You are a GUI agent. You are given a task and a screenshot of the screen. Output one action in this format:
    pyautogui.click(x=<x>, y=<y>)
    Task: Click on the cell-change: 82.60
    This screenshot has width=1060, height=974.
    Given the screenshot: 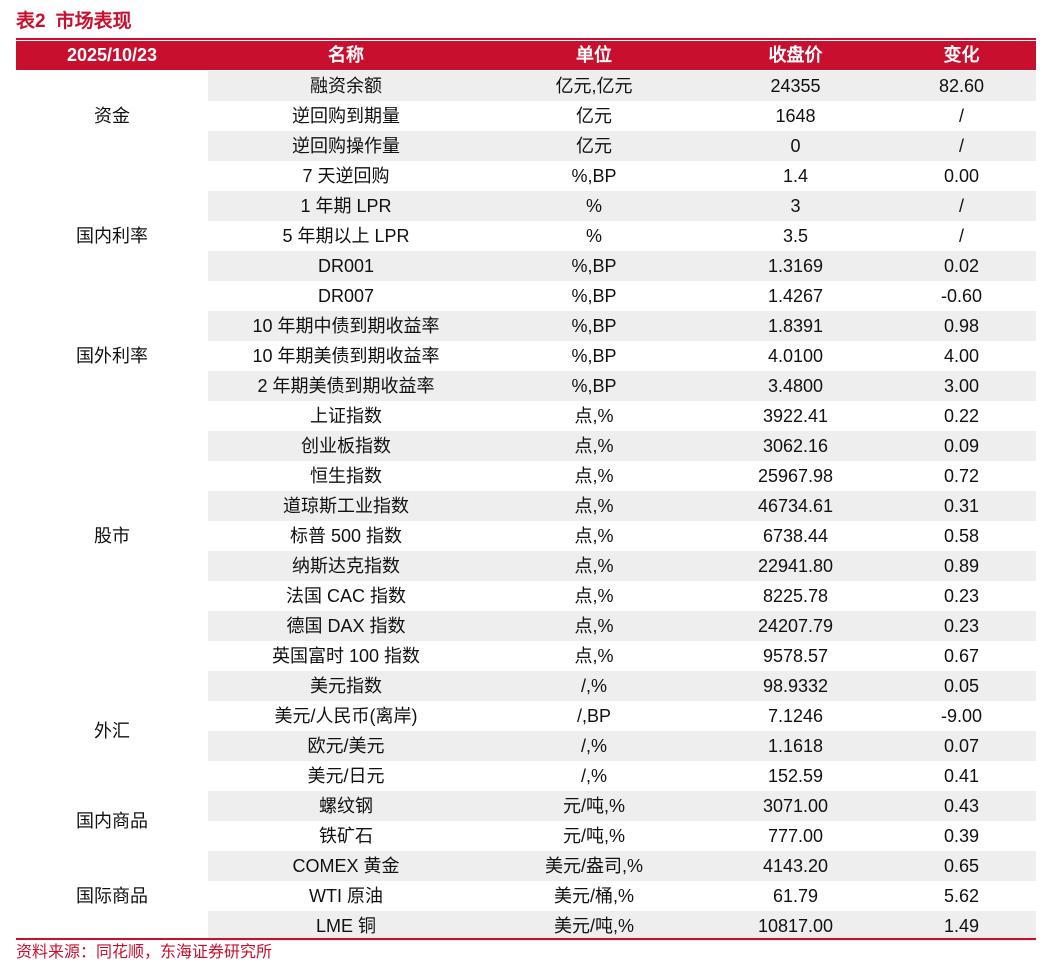 What is the action you would take?
    pyautogui.click(x=961, y=86)
    